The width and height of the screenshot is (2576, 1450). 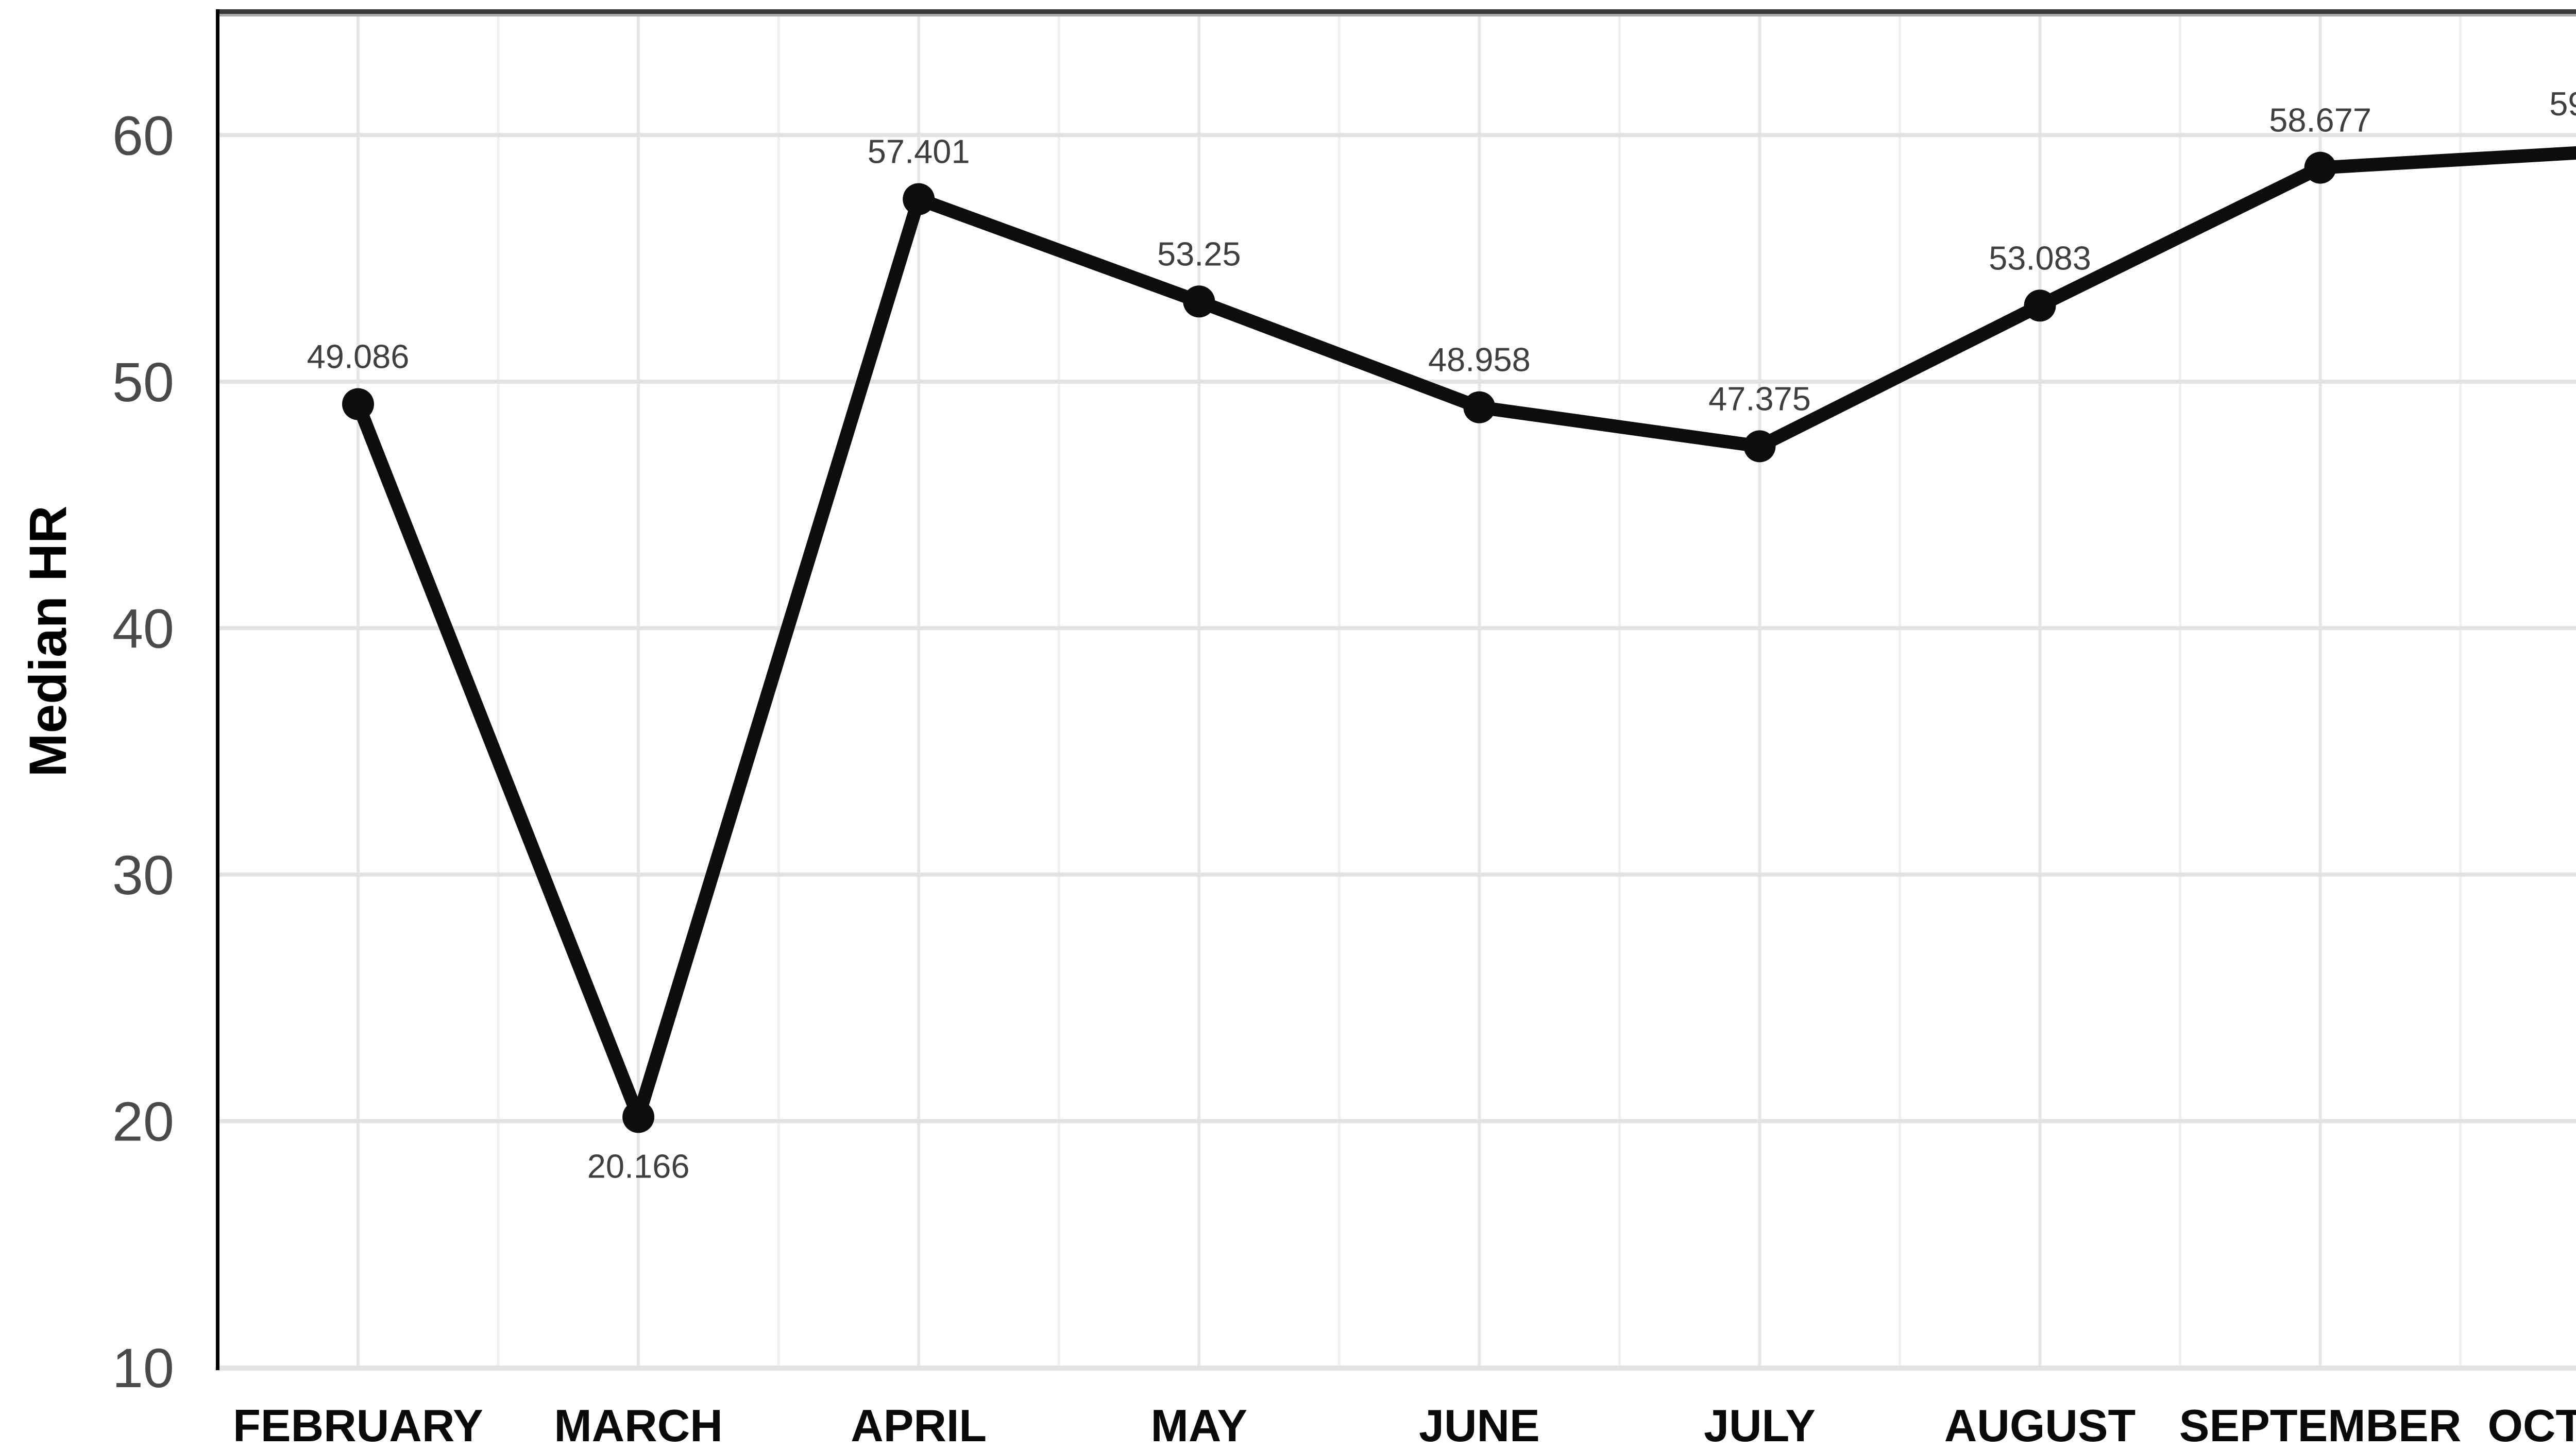 I want to click on data-point-label: 53.25, so click(x=1199, y=253).